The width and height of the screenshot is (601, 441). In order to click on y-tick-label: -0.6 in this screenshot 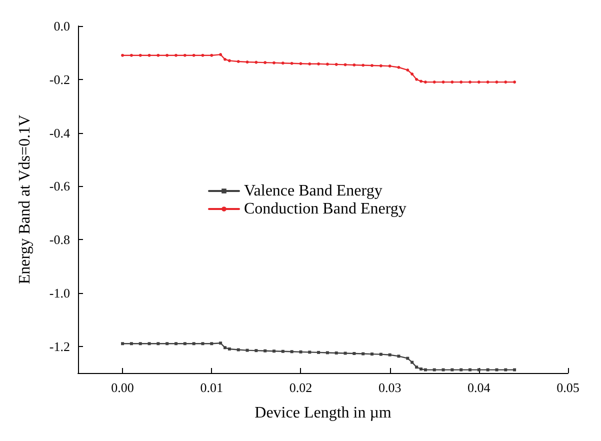, I will do `click(59, 186)`.